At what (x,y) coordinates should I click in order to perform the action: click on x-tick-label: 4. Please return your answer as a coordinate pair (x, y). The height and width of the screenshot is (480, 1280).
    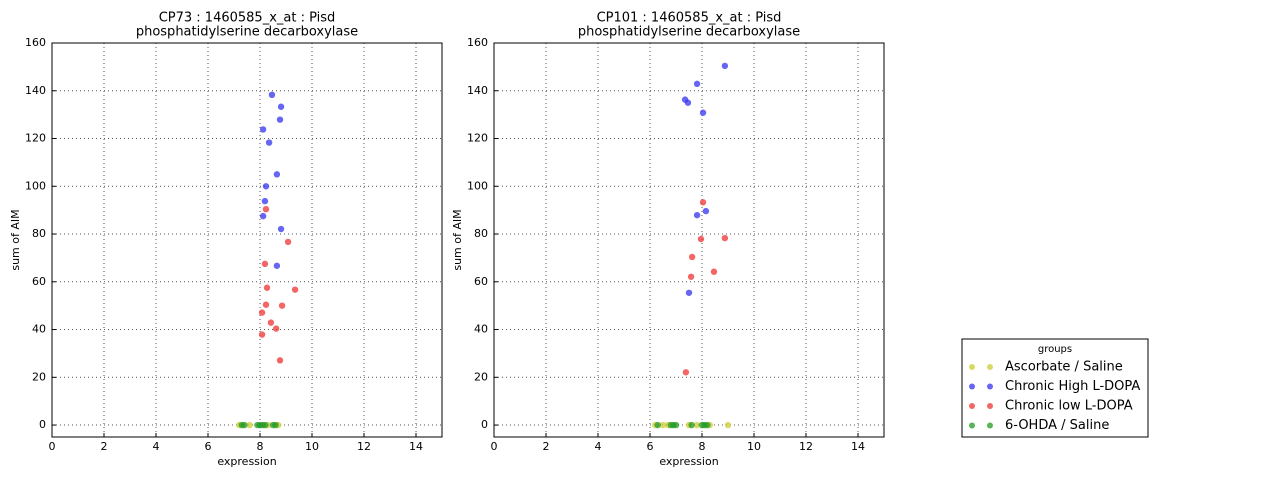
    Looking at the image, I should click on (598, 446).